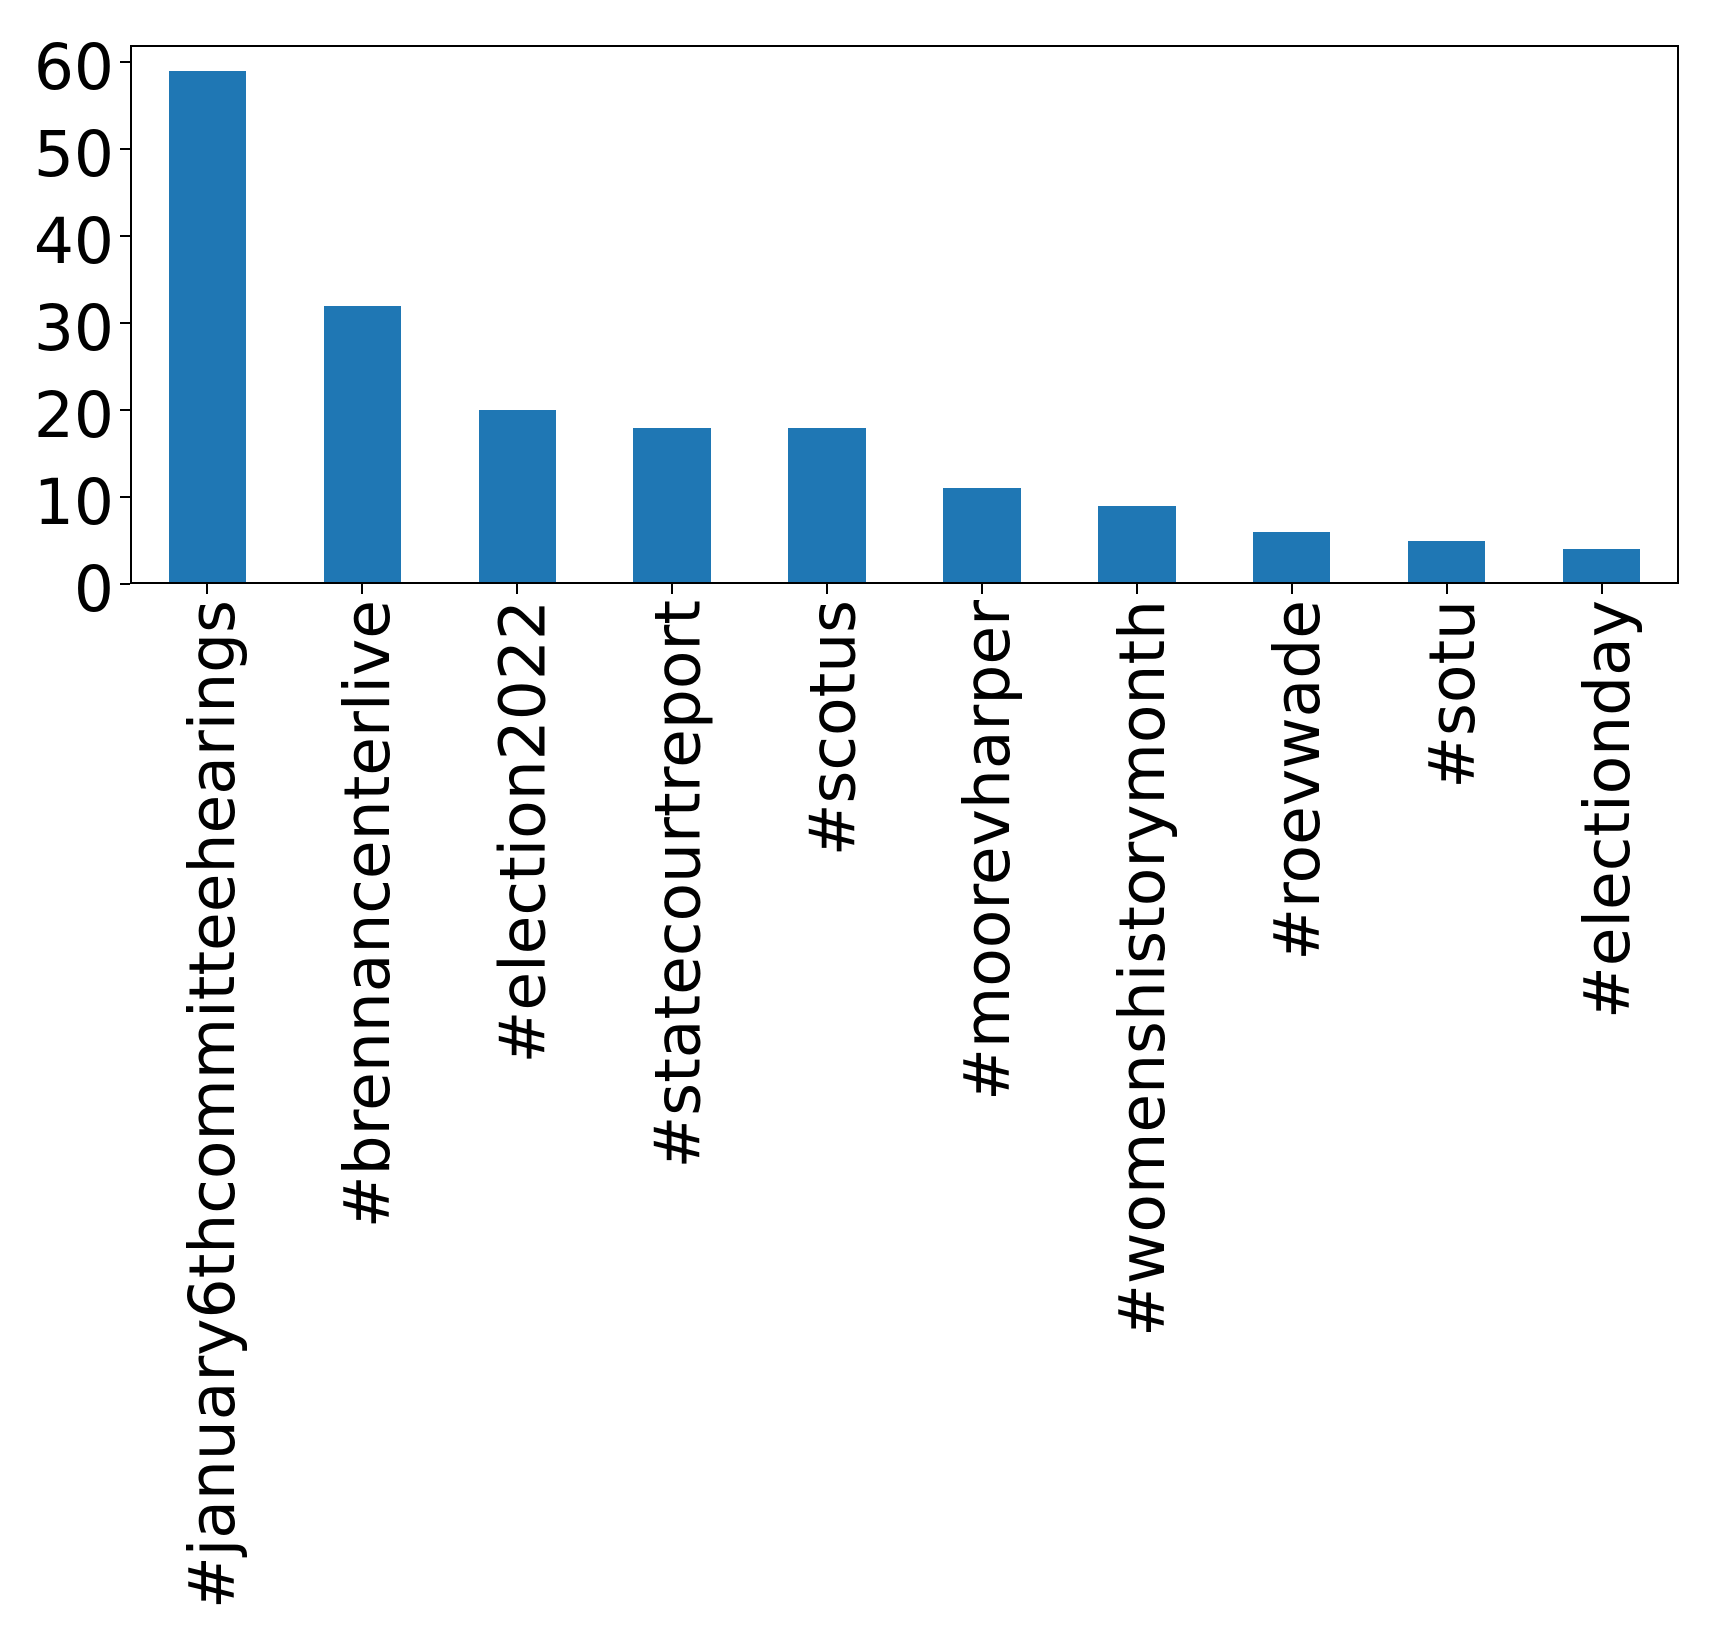  I want to click on x-tick-label: #brennancenterlive, so click(368, 914).